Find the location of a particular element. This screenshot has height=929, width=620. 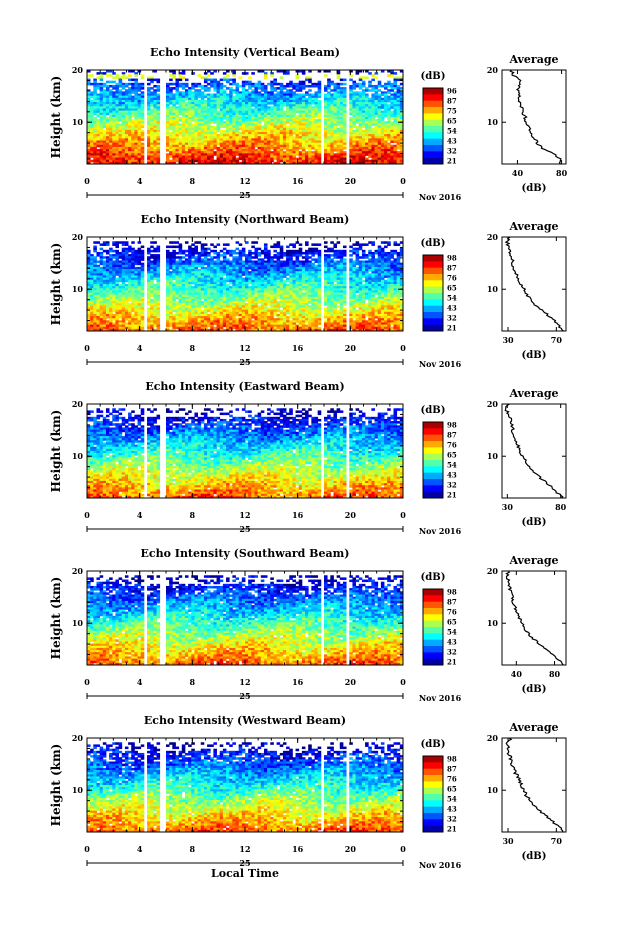

heatmap-cells is located at coordinates (245, 117).